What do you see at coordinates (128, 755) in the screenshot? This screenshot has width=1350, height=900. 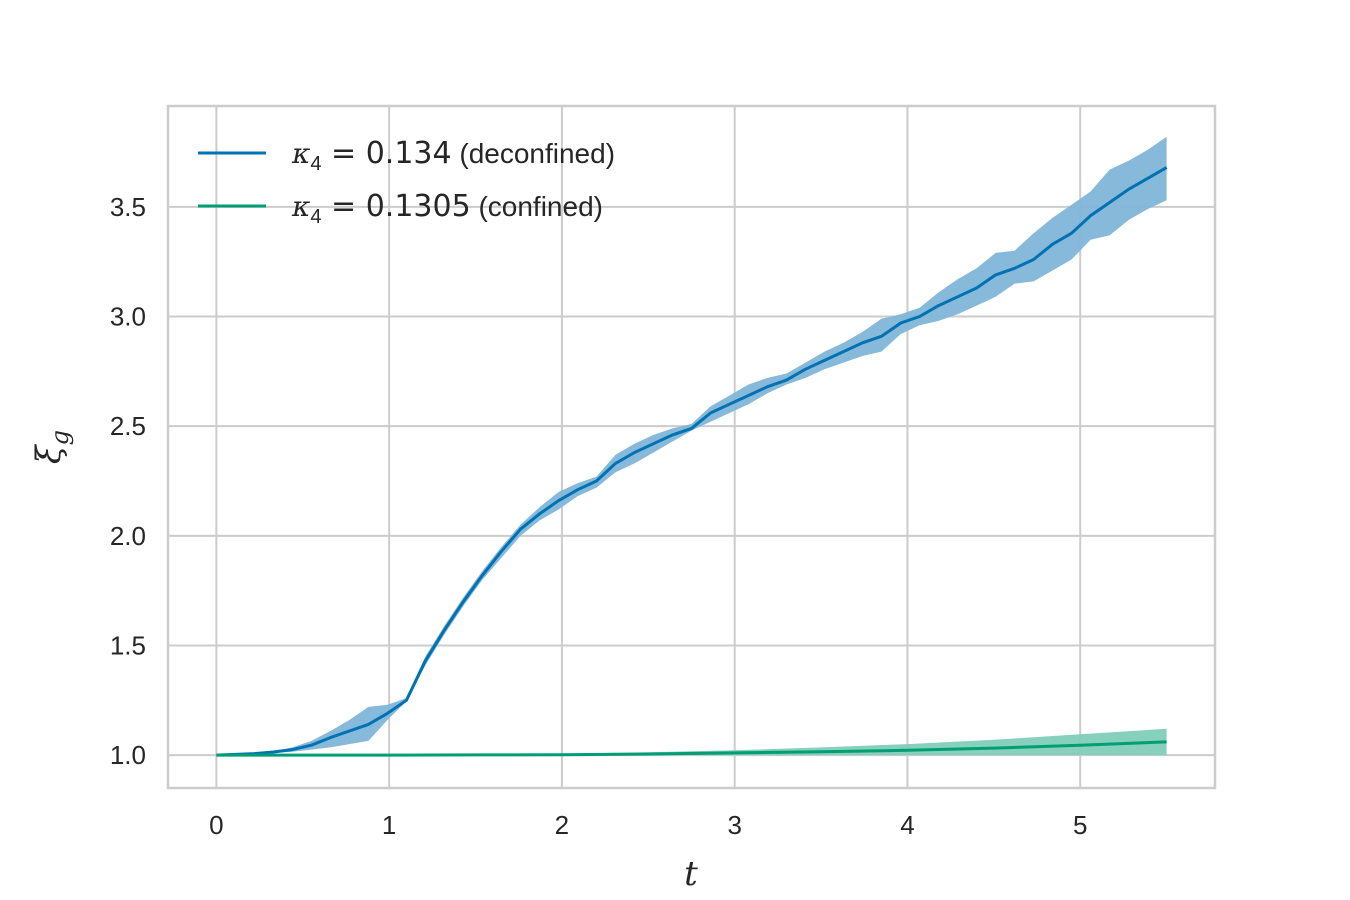 I see `y-tick-label: 1.0` at bounding box center [128, 755].